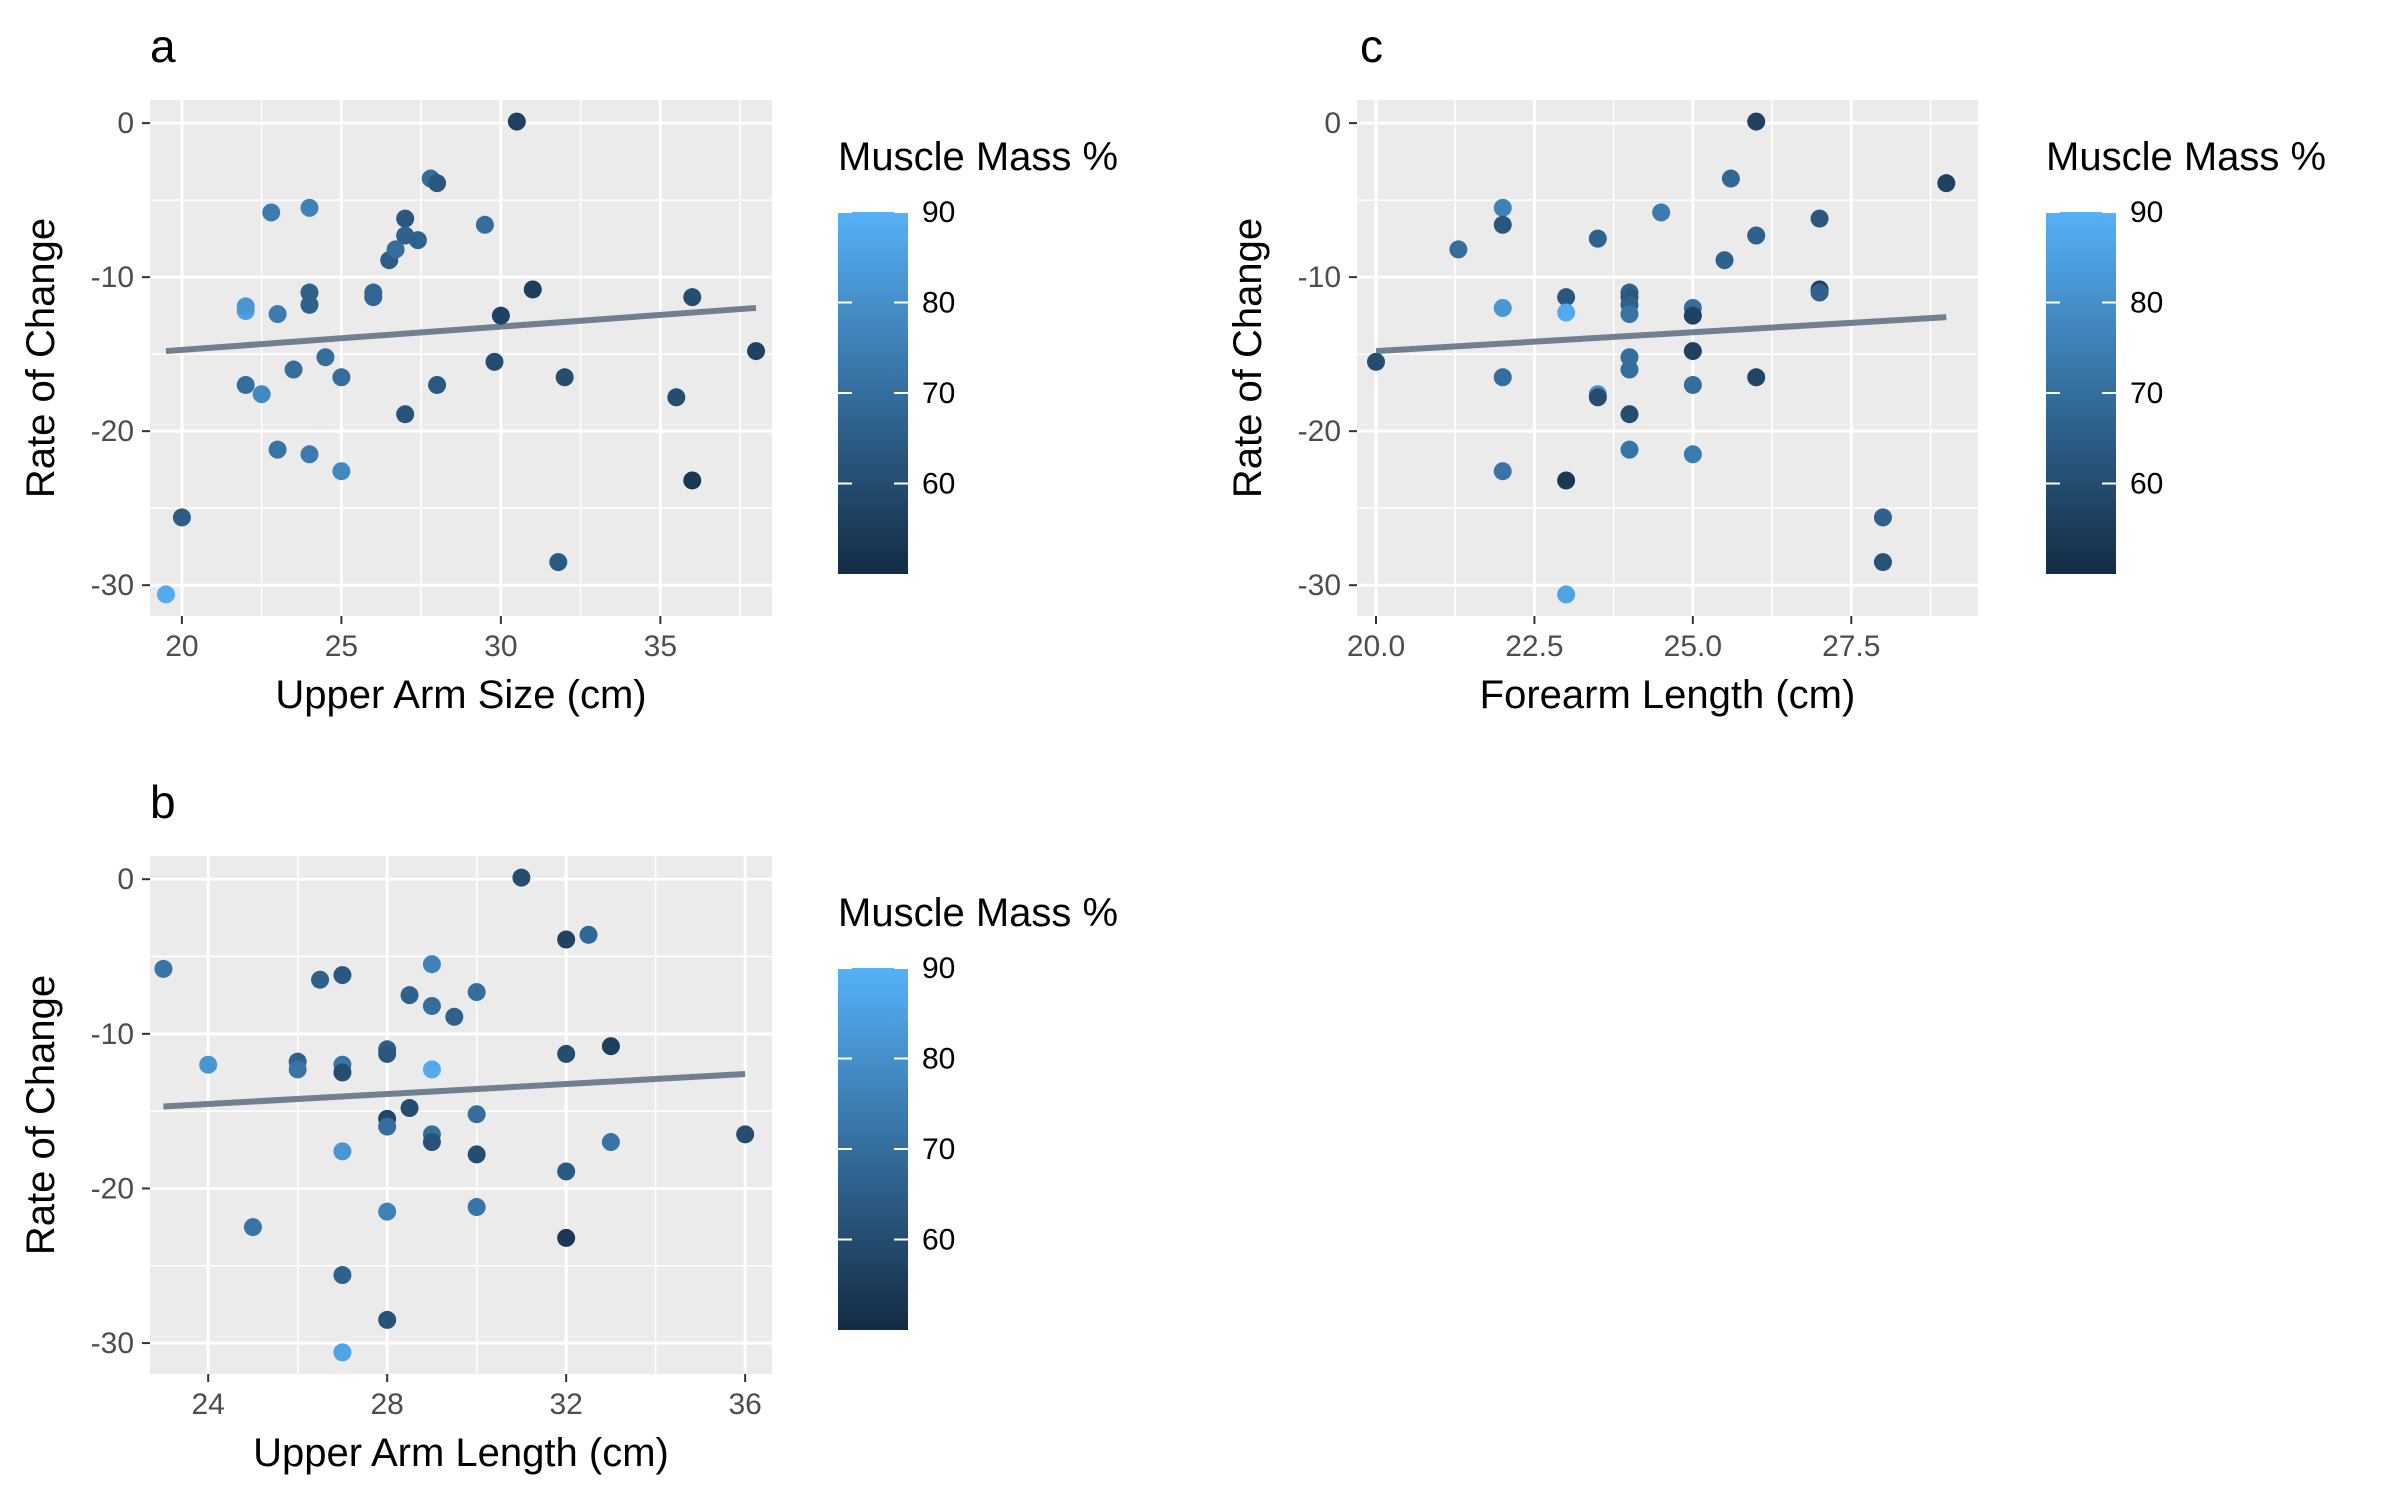 This screenshot has height=1500, width=2400. Describe the element at coordinates (454, 1090) in the screenshot. I see `trend-line` at that location.